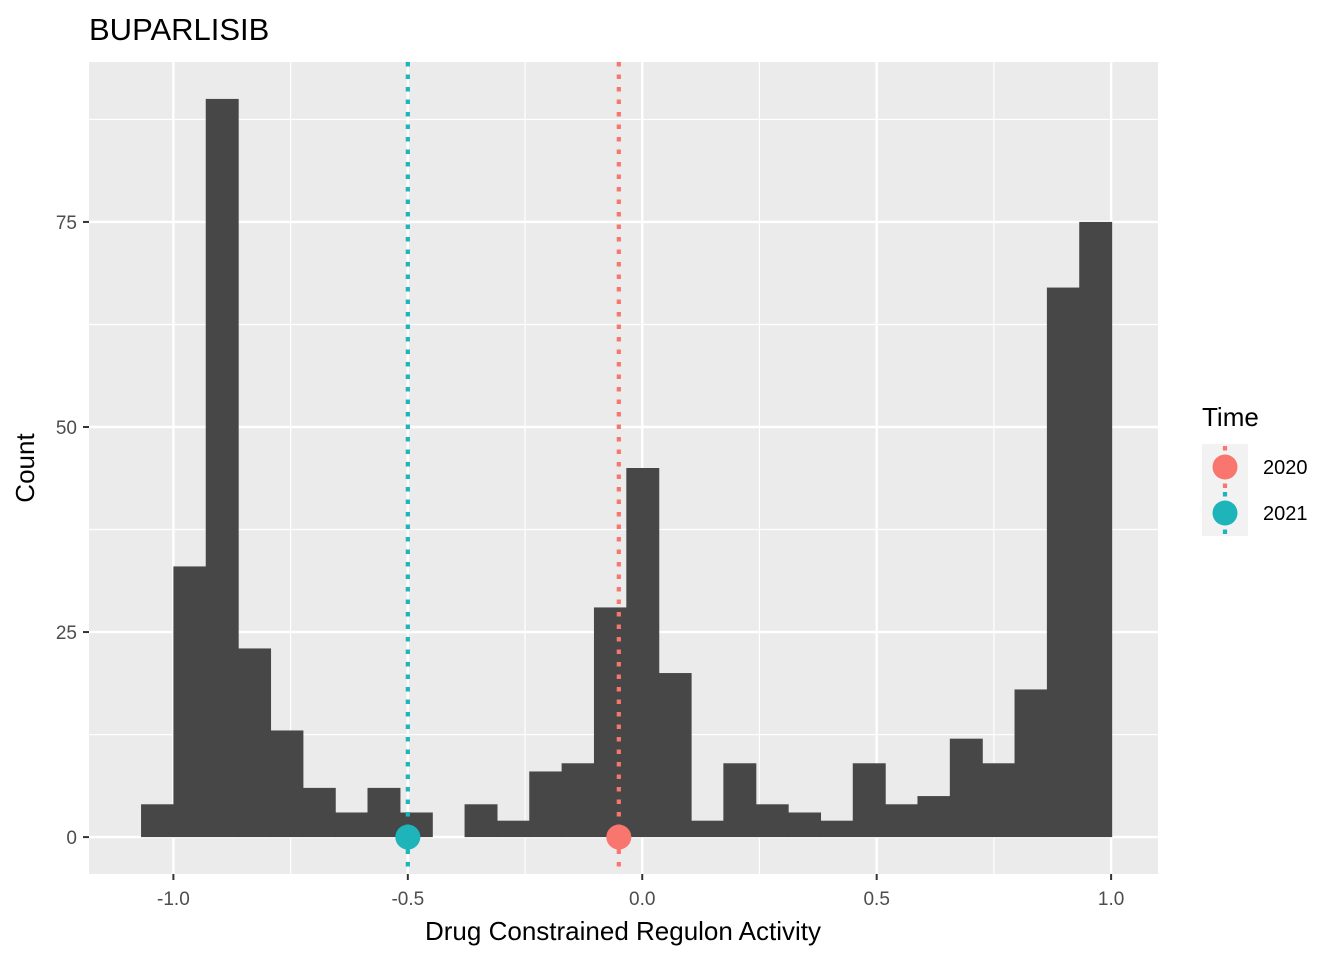  What do you see at coordinates (1255, 490) in the screenshot?
I see `legend-items: 2020 2021` at bounding box center [1255, 490].